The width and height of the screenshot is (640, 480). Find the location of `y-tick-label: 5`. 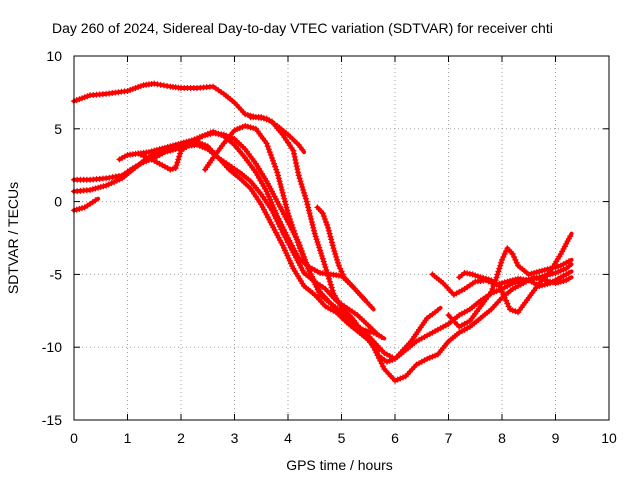

y-tick-label: 5 is located at coordinates (58, 129).